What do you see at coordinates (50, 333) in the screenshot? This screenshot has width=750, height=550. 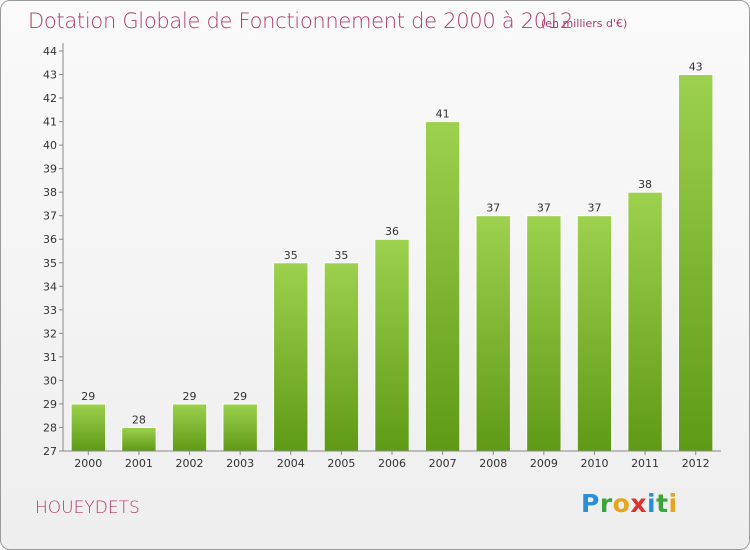 I see `y-tick-label-32: 32` at bounding box center [50, 333].